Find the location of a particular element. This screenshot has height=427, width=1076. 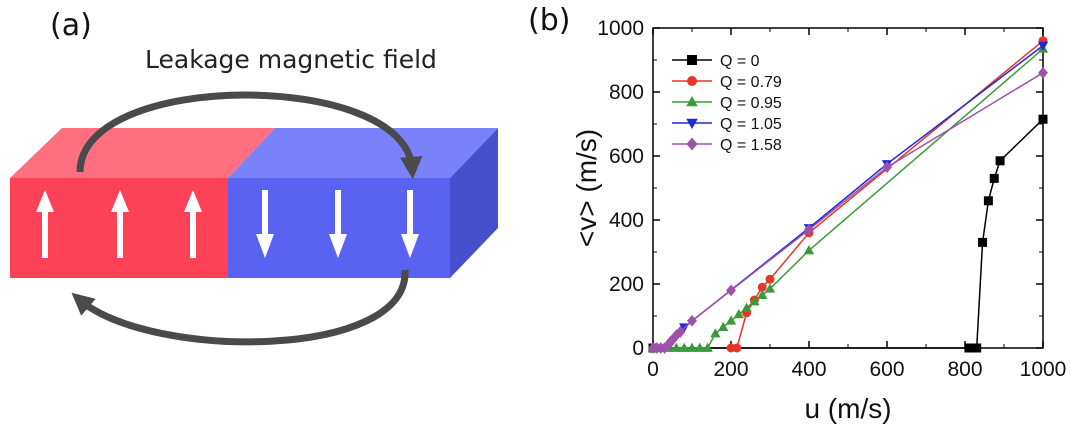

legend-label: Q = 0.95 is located at coordinates (751, 103).